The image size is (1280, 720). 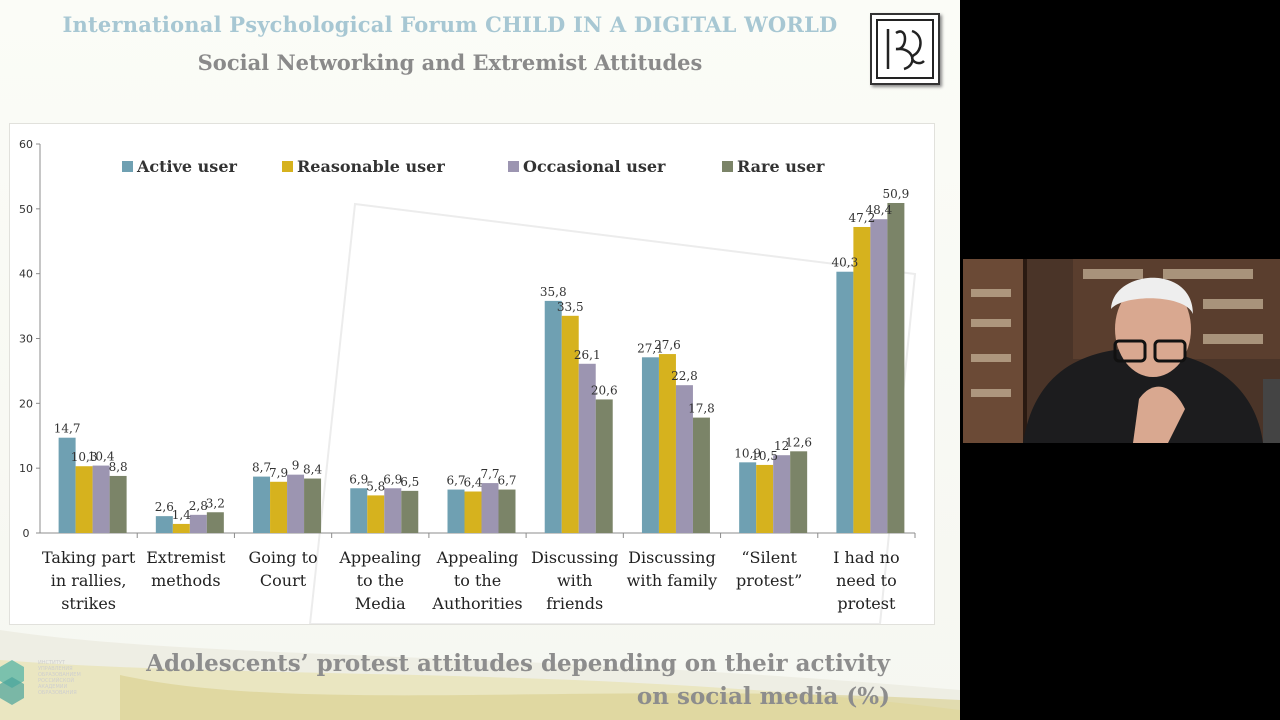 I want to click on data-label-rare-user-1: 8,8, so click(x=118, y=467).